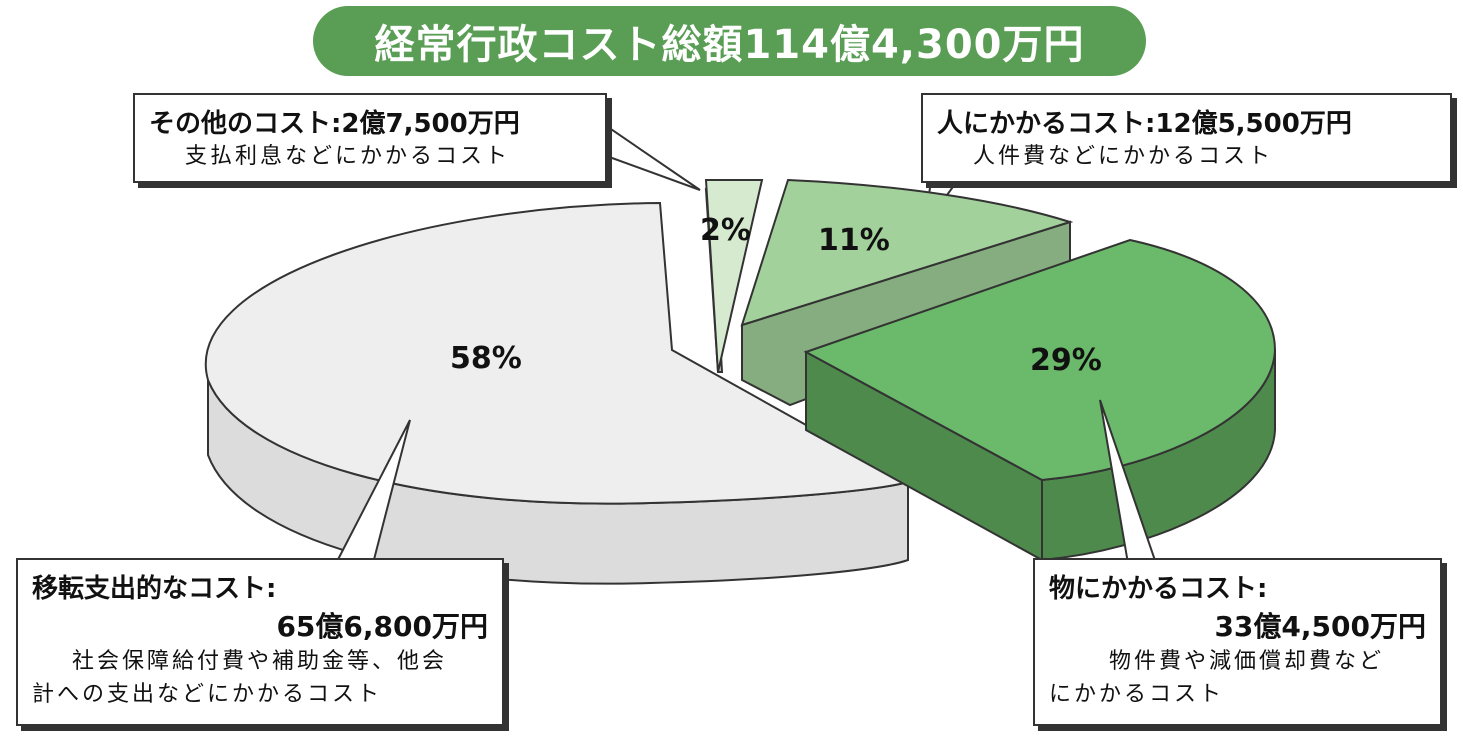  What do you see at coordinates (370, 156) in the screenshot?
I see `callout-other-desc: 支払利息などにかかるコスト` at bounding box center [370, 156].